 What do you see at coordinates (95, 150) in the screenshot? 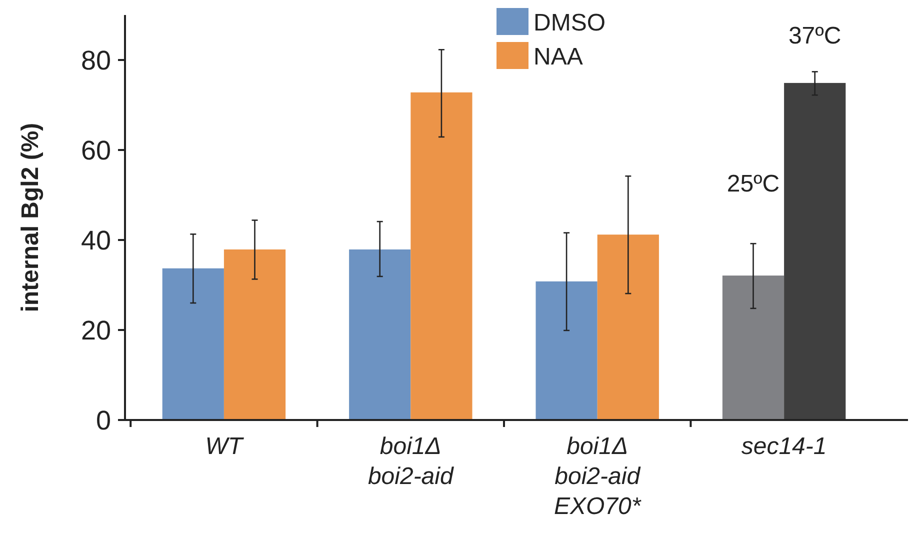
I see `y-tick-label: 60` at bounding box center [95, 150].